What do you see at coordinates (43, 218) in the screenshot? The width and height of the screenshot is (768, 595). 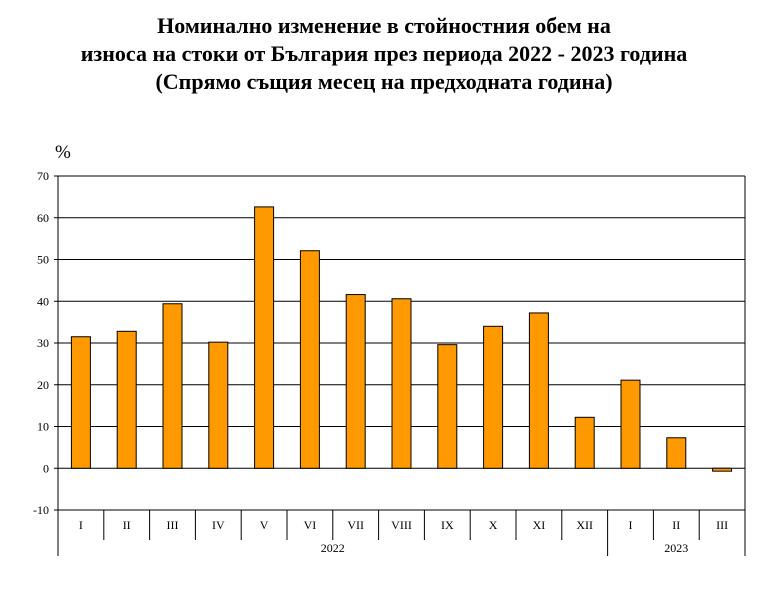 I see `y-tick-label: 60` at bounding box center [43, 218].